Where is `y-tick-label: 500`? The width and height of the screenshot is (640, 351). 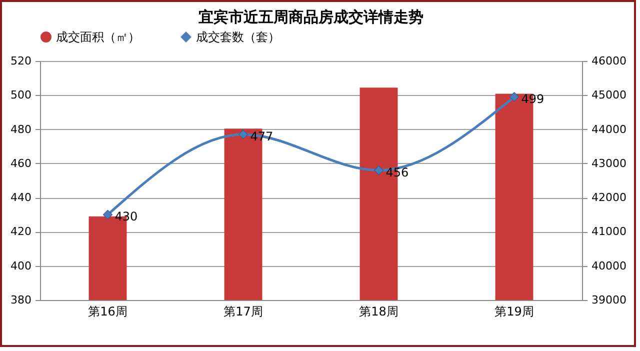 y-tick-label: 500 is located at coordinates (21, 95).